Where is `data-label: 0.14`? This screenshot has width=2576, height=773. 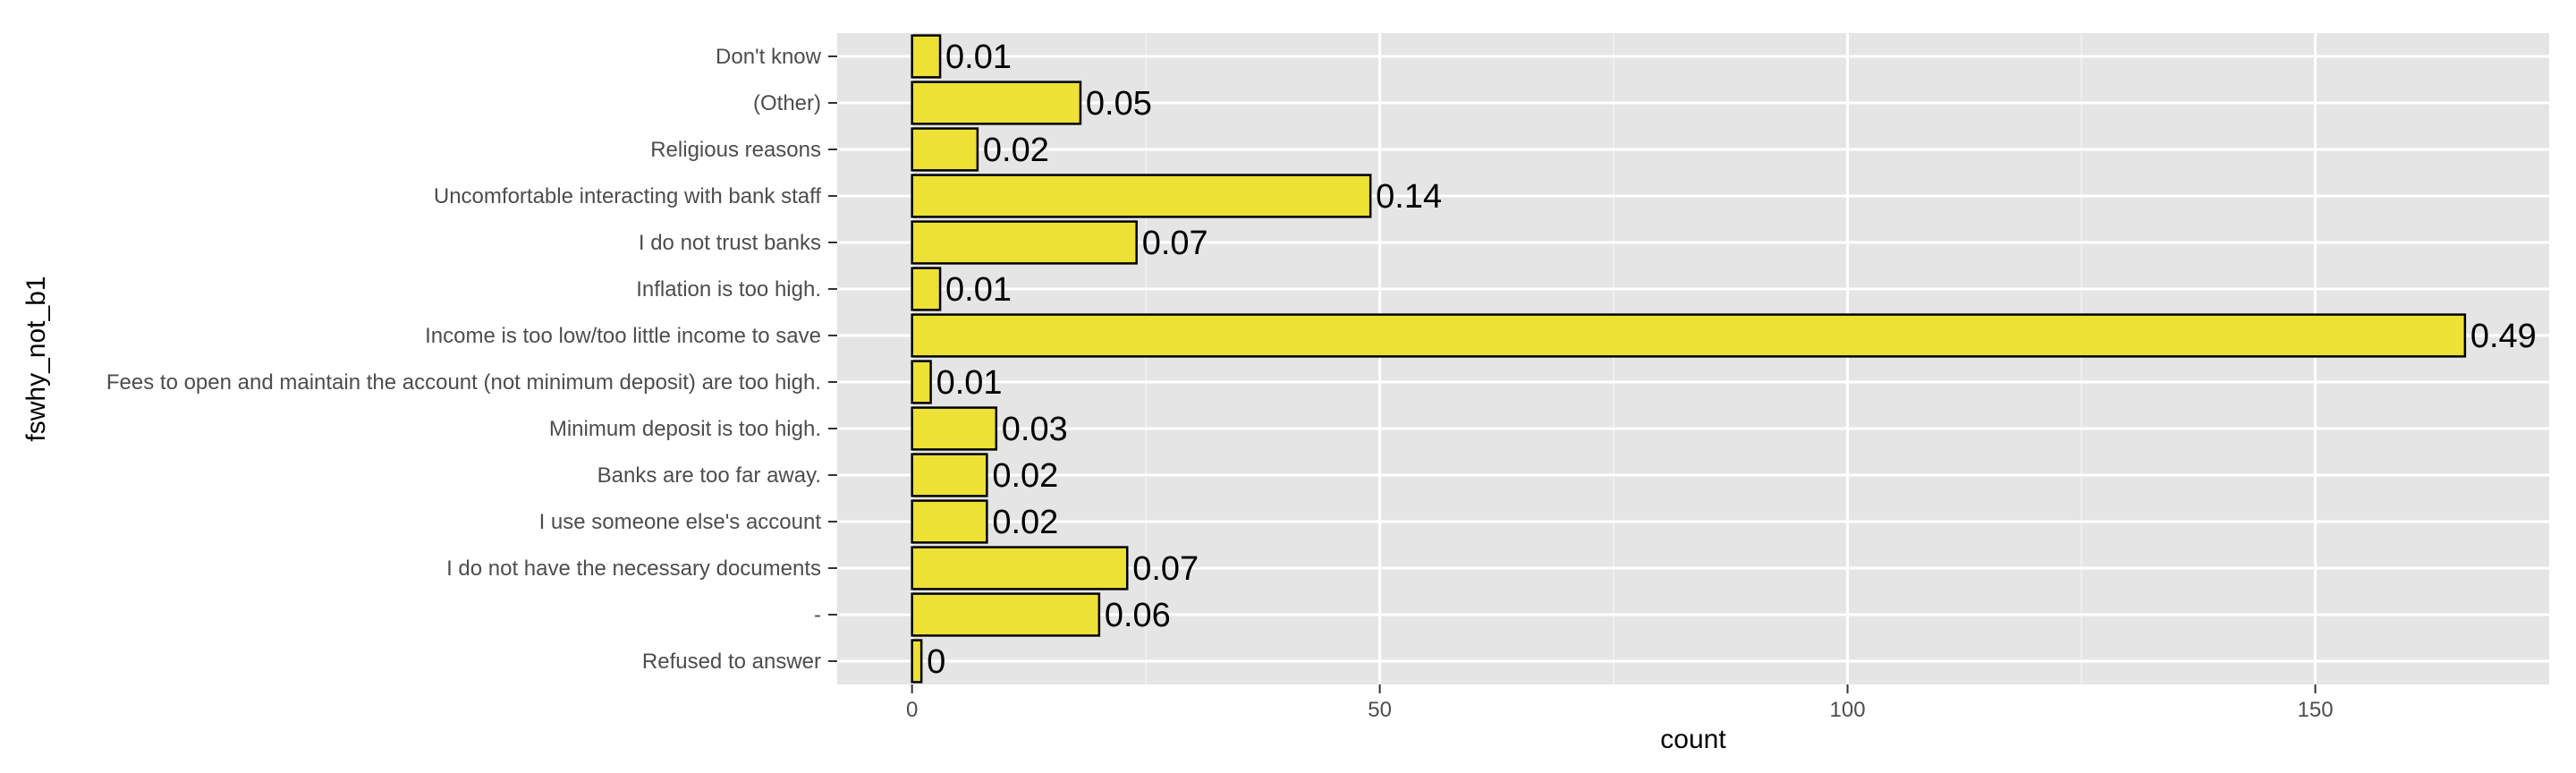
data-label: 0.14 is located at coordinates (1409, 197).